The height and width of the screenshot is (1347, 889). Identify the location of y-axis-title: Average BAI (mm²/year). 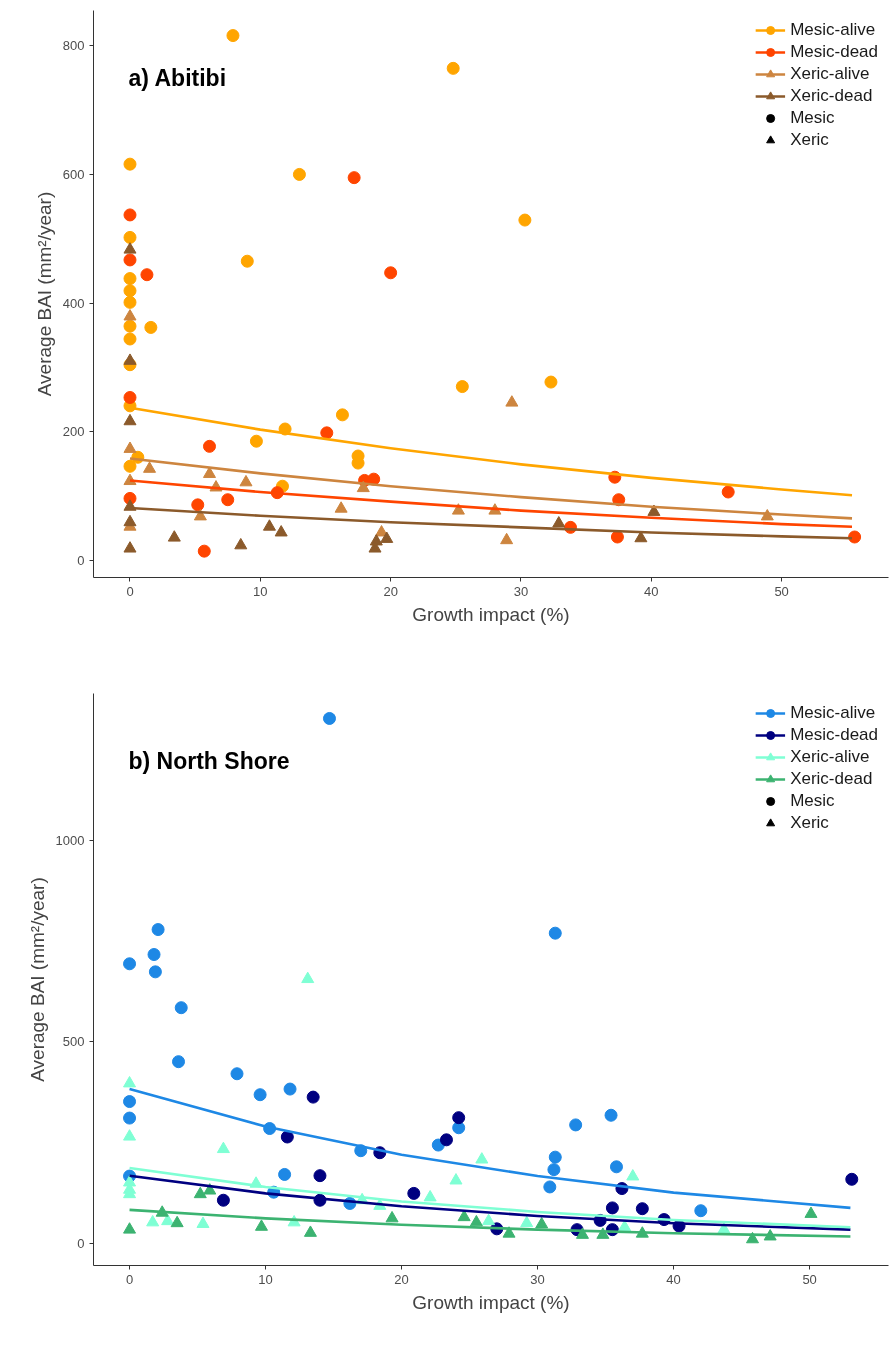
(37, 979).